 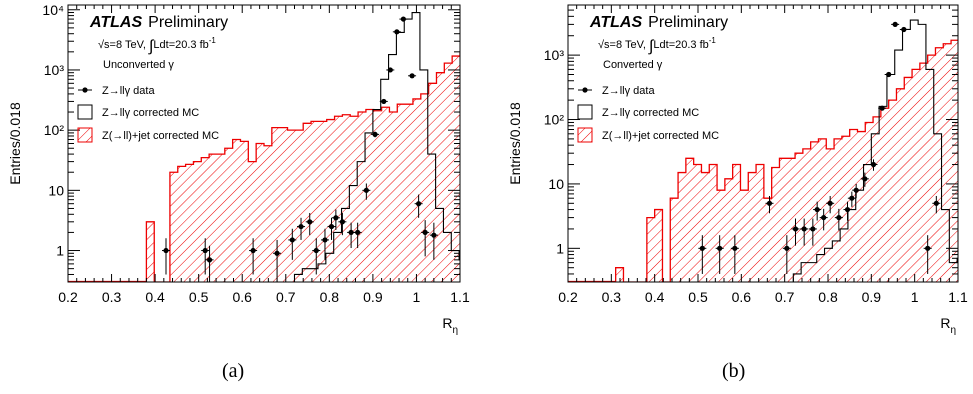 I want to click on x-tick-label: 1, so click(x=915, y=297).